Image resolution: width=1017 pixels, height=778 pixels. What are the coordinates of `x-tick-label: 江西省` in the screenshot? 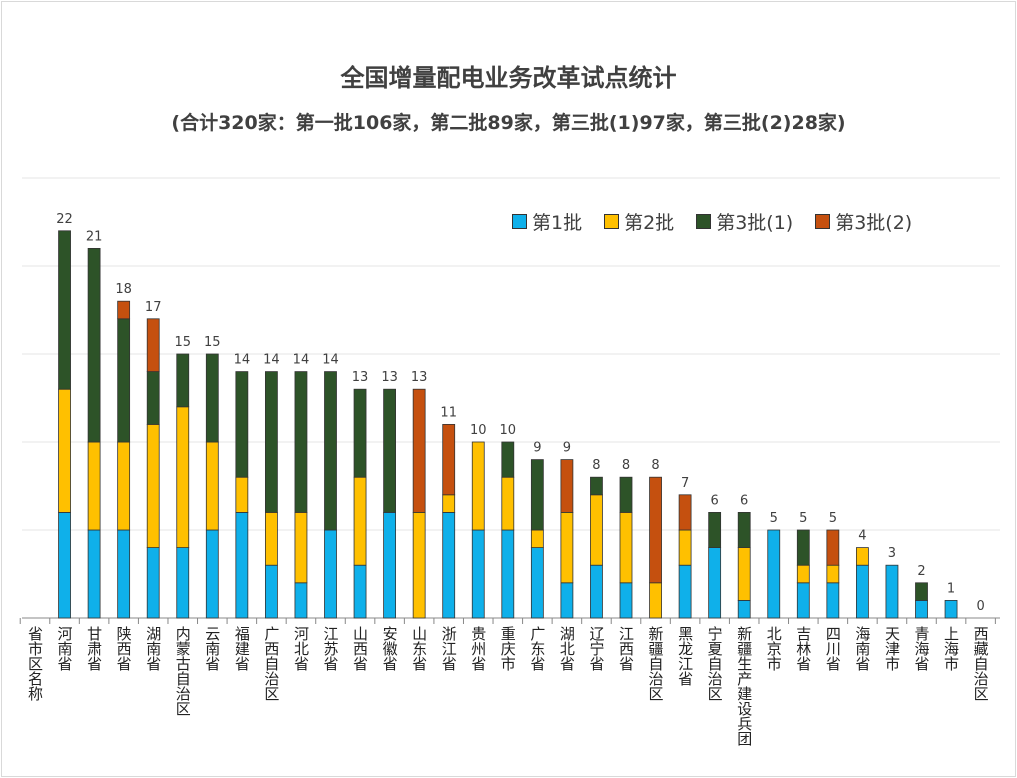 It's located at (626, 648).